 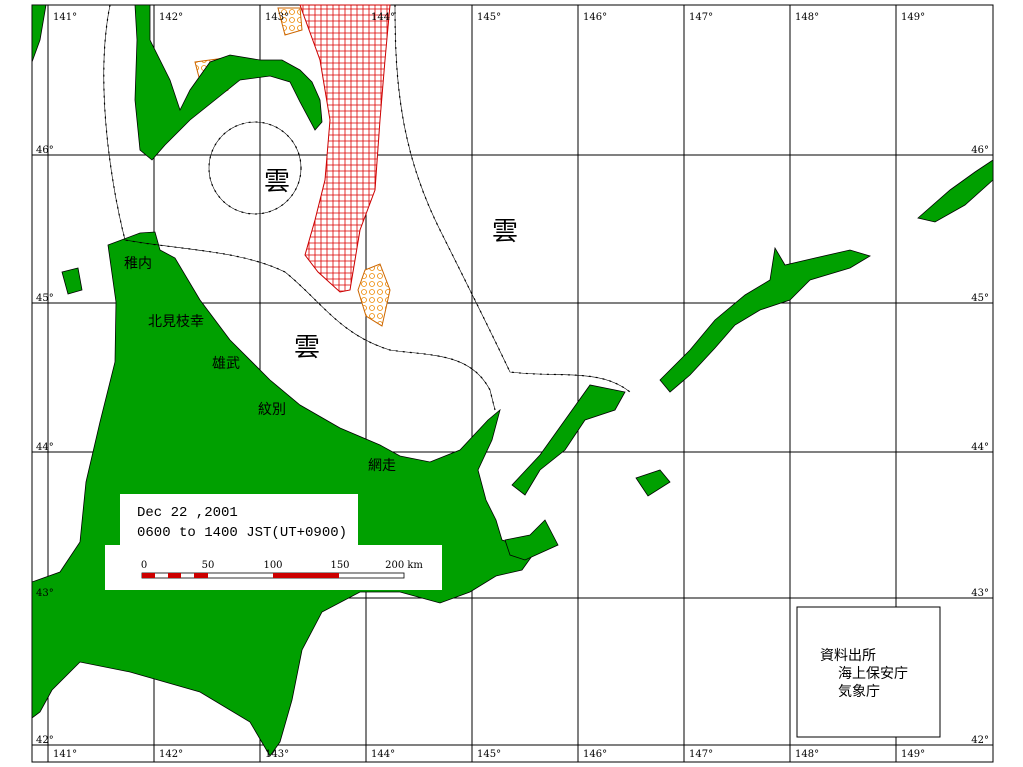 I want to click on sakhalin-west, so click(x=39, y=33).